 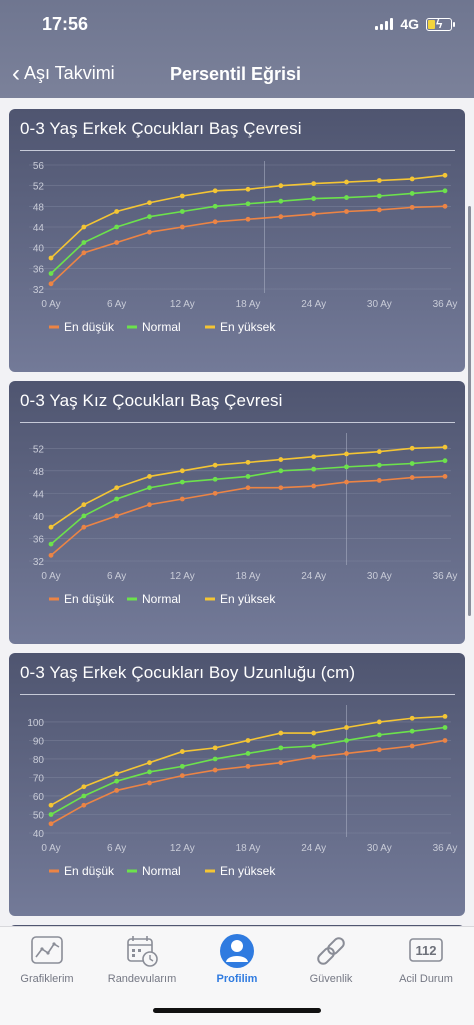 What do you see at coordinates (426, 950) in the screenshot?
I see `emergency-number: 112` at bounding box center [426, 950].